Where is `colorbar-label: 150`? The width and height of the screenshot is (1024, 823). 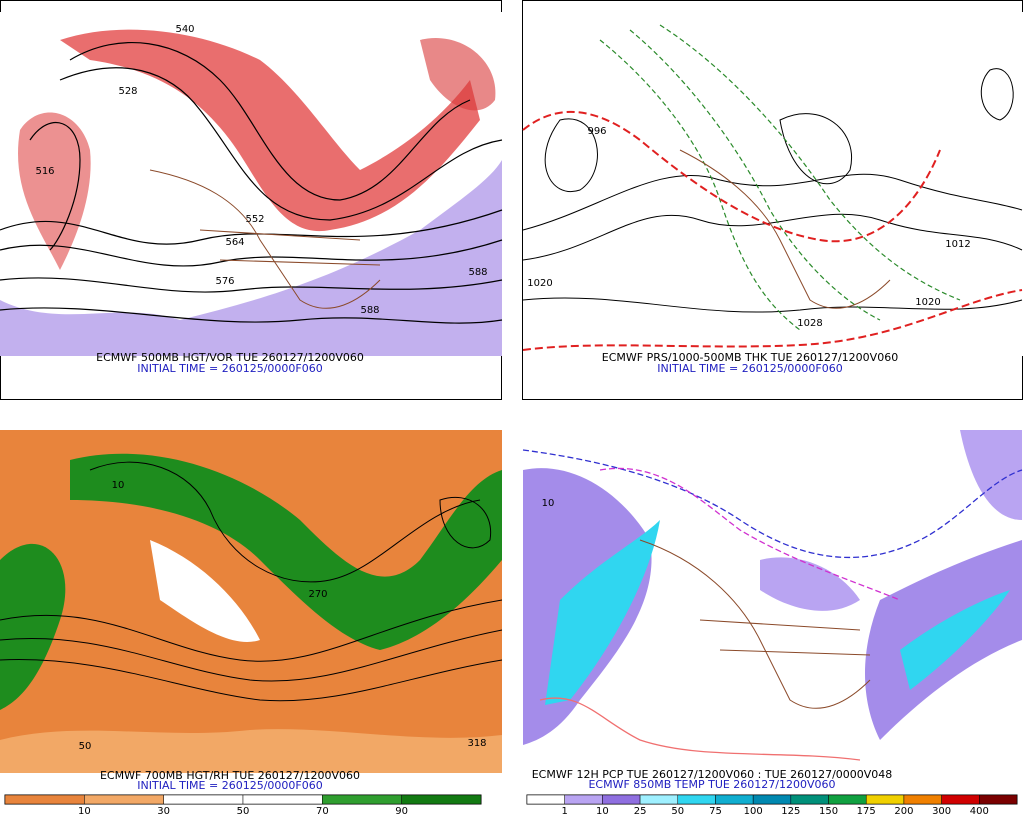 colorbar-label: 150 is located at coordinates (828, 811).